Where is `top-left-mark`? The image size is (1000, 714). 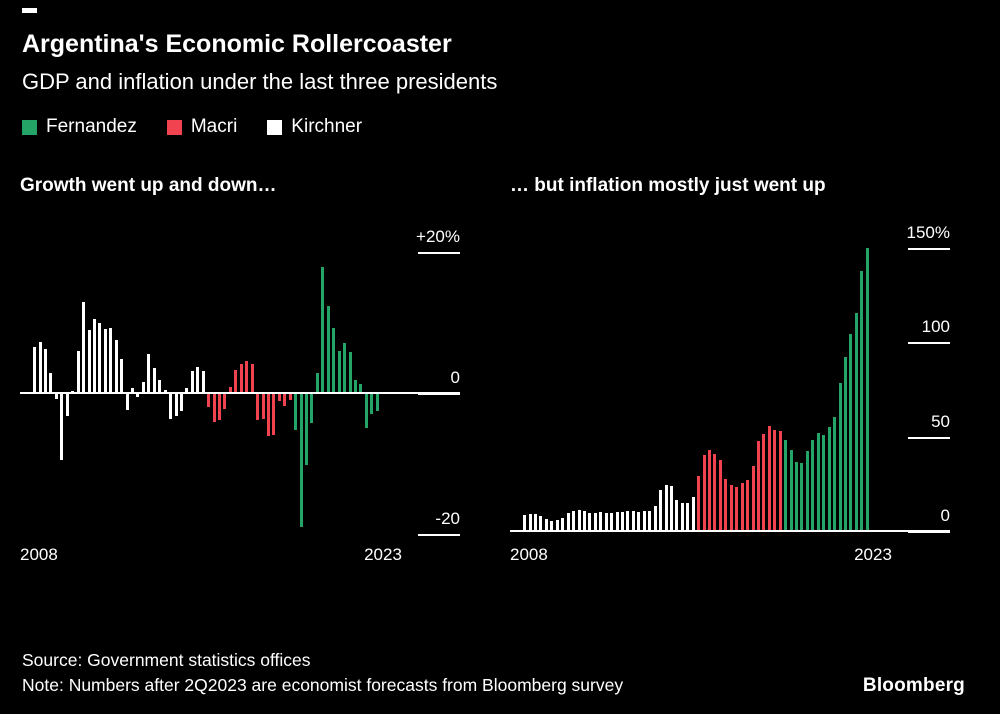
top-left-mark is located at coordinates (29, 10).